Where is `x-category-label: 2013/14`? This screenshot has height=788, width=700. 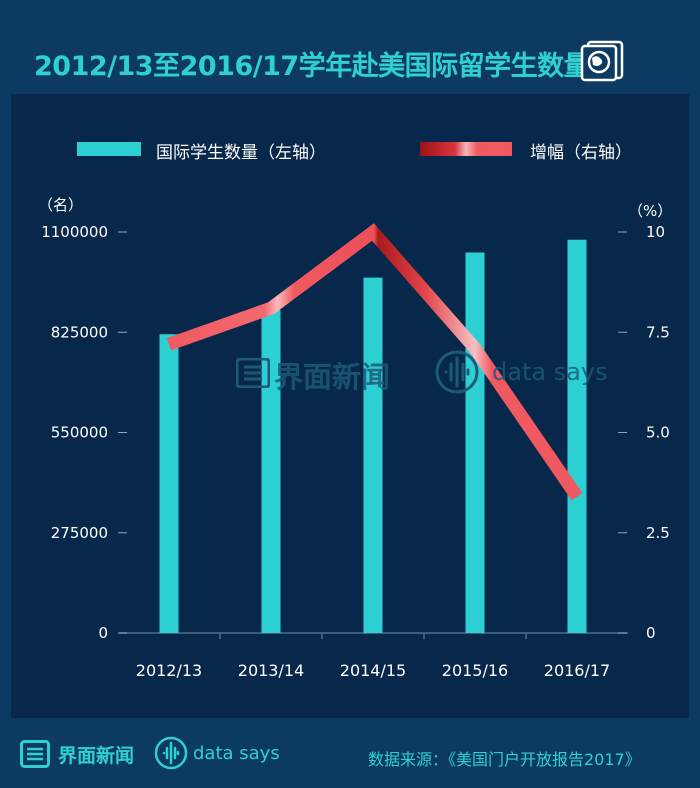
x-category-label: 2013/14 is located at coordinates (271, 670).